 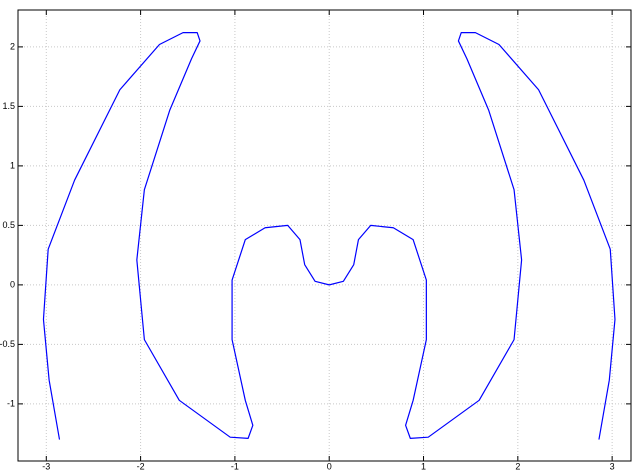 What do you see at coordinates (612, 466) in the screenshot?
I see `x-tick-label: 3` at bounding box center [612, 466].